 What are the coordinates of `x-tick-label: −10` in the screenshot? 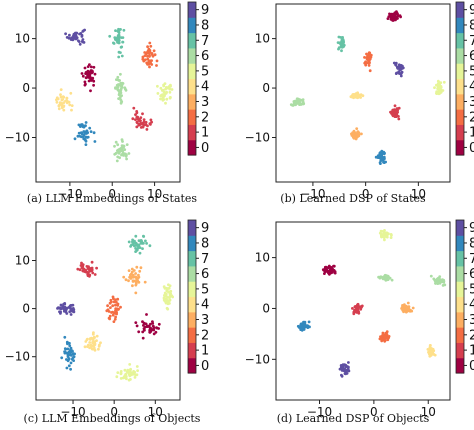 It's located at (312, 194).